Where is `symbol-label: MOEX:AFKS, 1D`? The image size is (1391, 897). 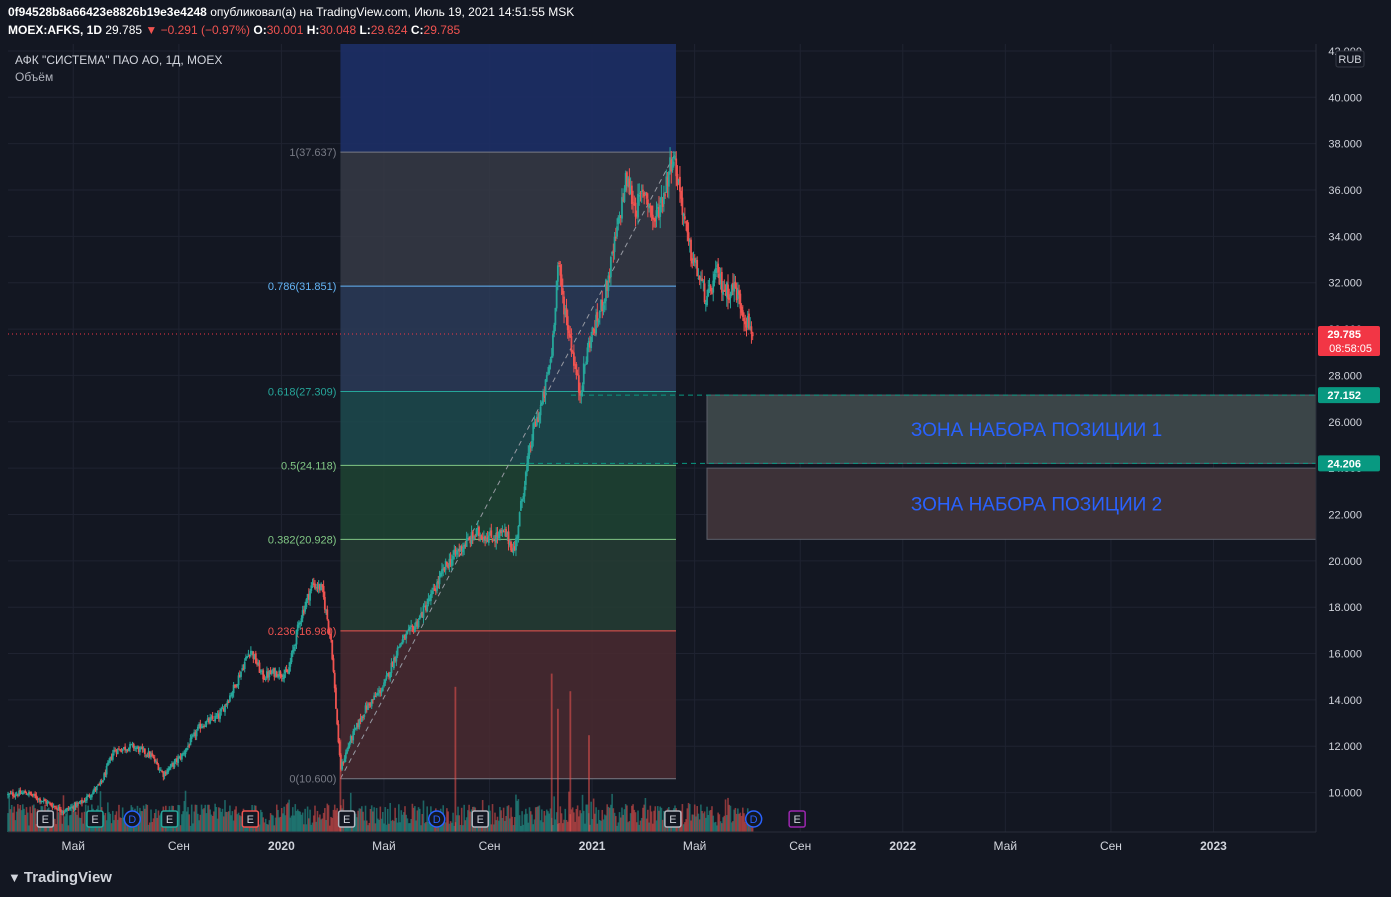 symbol-label: MOEX:AFKS, 1D is located at coordinates (55, 30).